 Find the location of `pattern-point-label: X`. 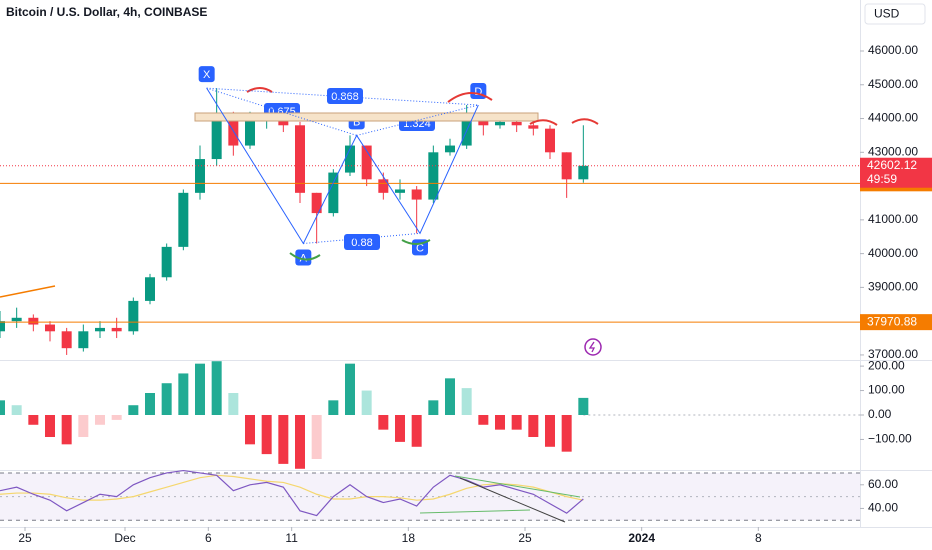

pattern-point-label: X is located at coordinates (207, 75).